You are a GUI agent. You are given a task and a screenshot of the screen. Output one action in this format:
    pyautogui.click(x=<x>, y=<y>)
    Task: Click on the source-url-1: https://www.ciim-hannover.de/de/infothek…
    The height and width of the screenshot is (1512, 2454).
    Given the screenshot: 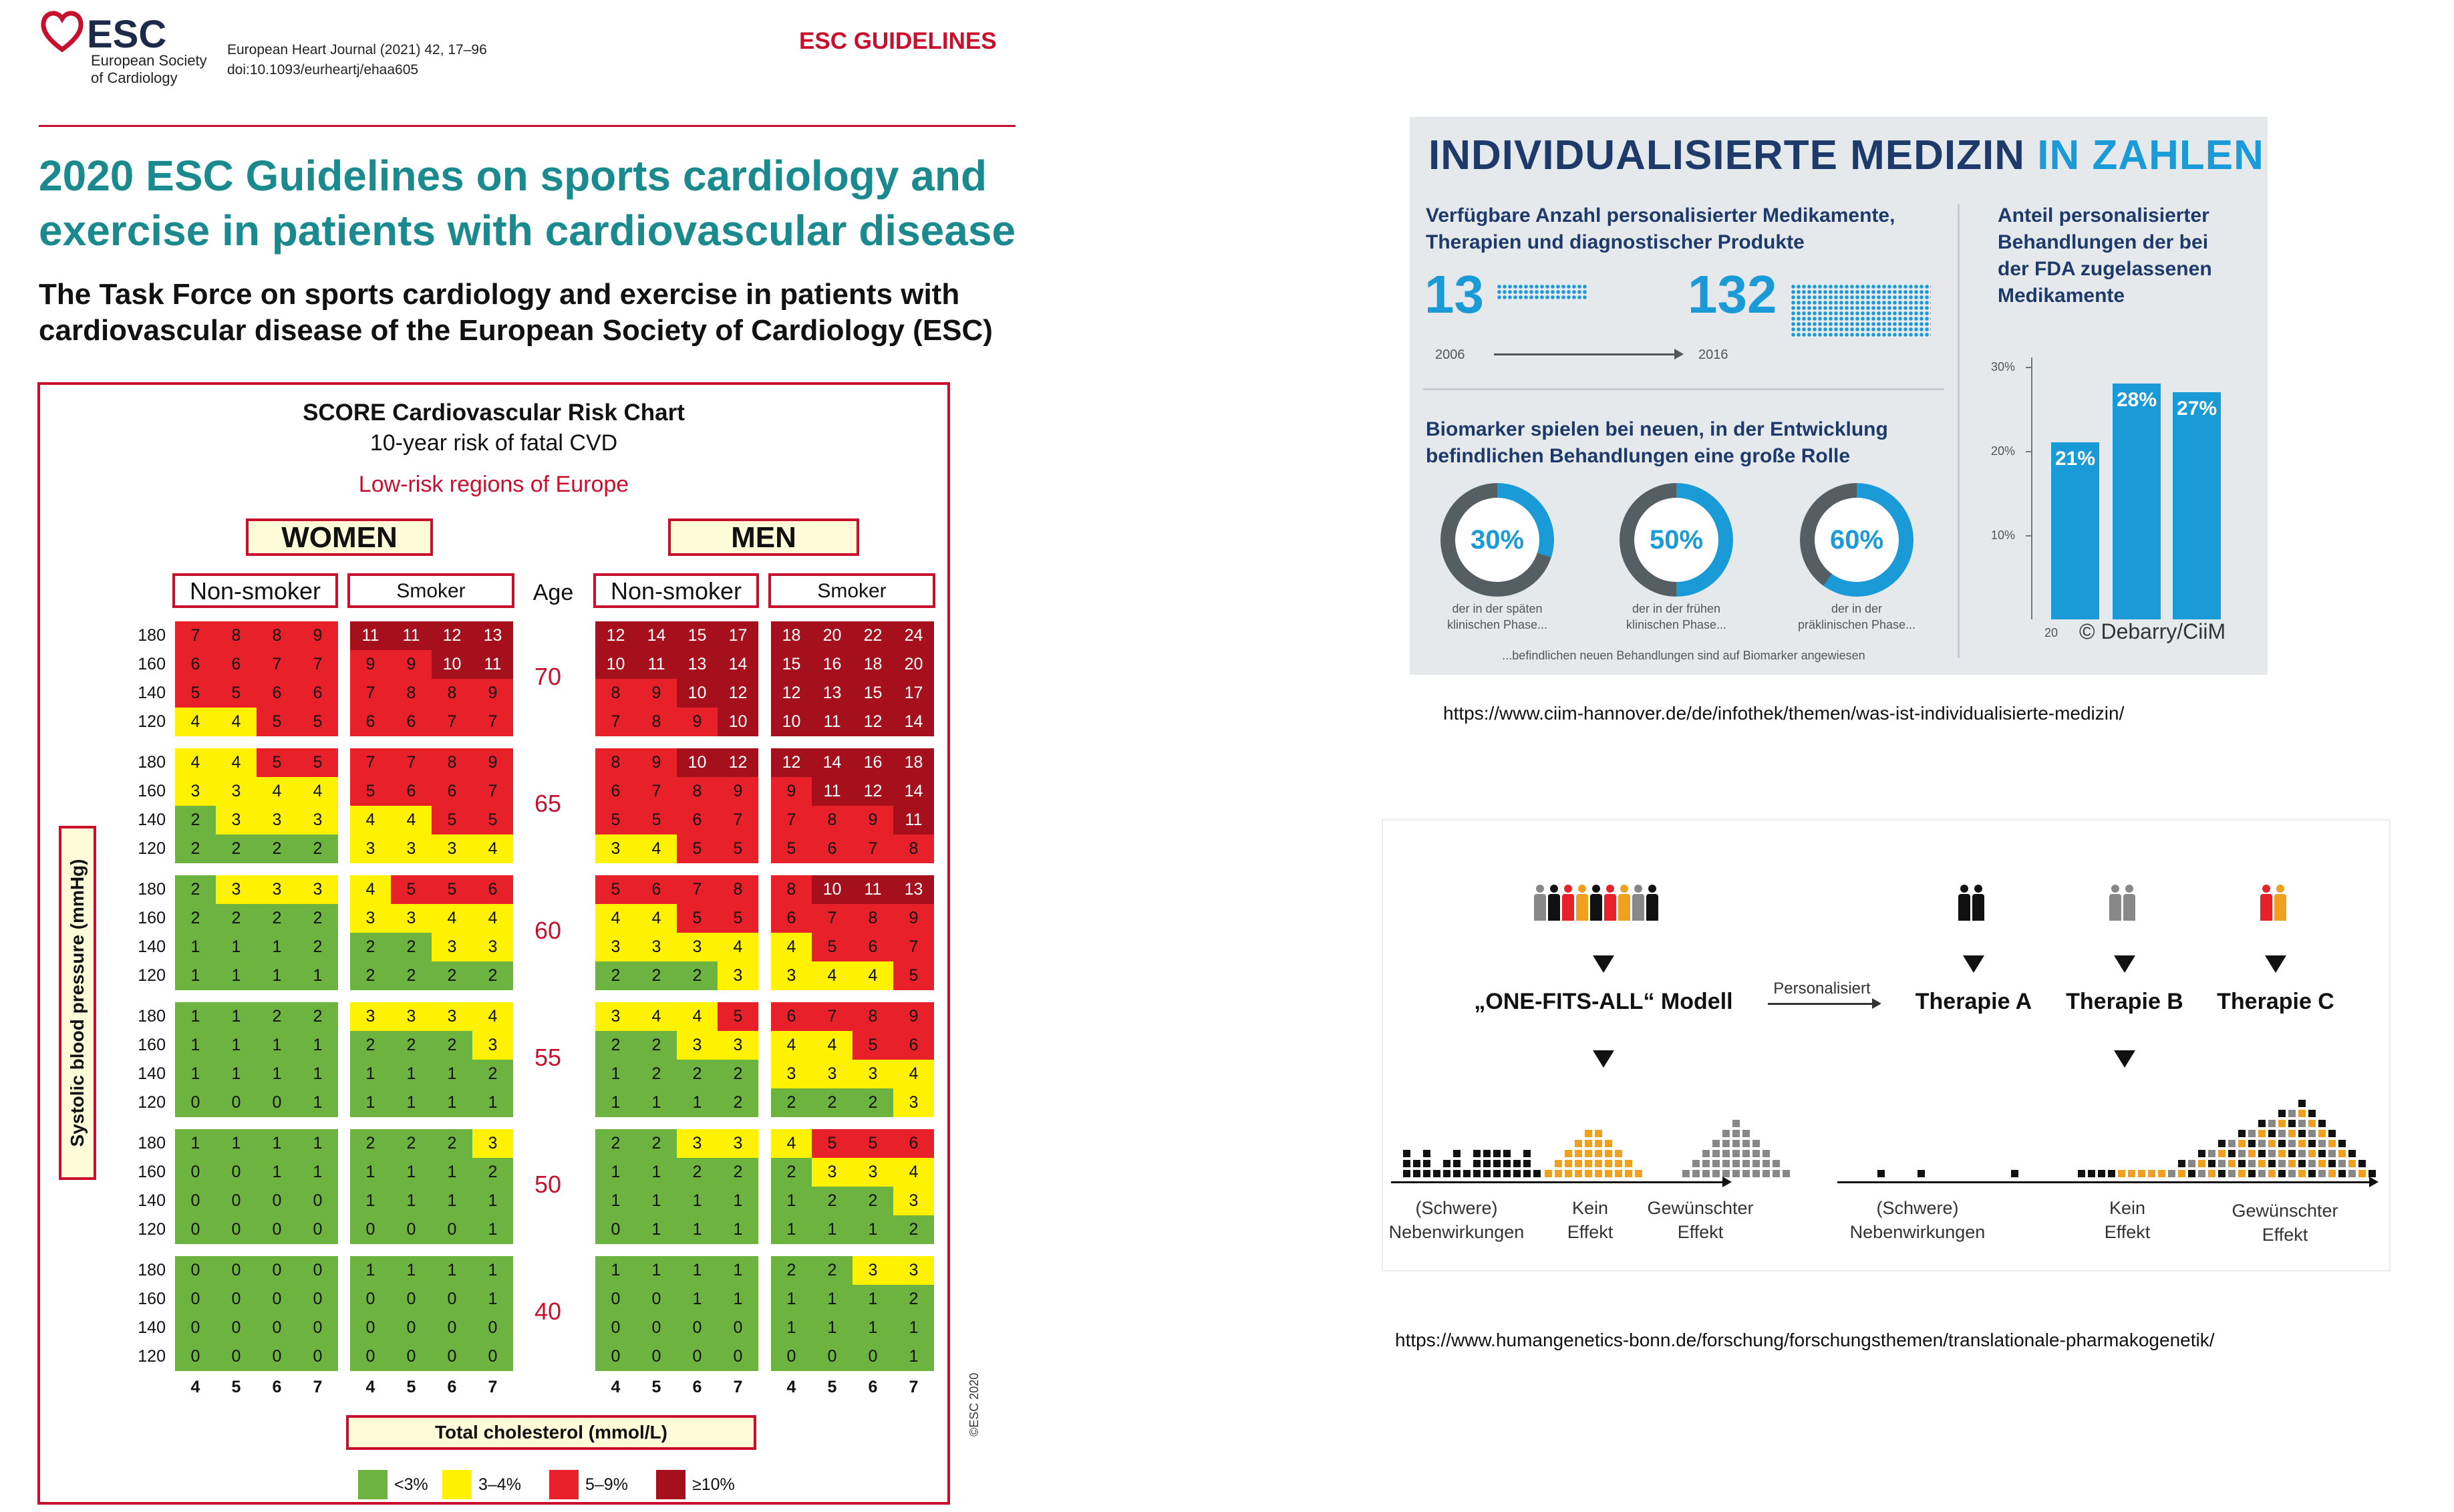 What is the action you would take?
    pyautogui.click(x=1784, y=713)
    